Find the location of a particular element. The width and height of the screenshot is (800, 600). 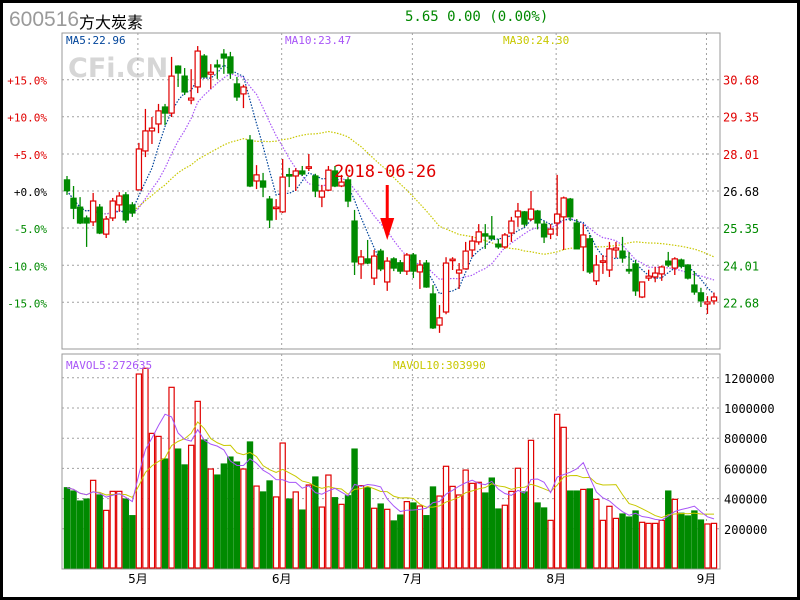

month-label: 8月 is located at coordinates (556, 579).